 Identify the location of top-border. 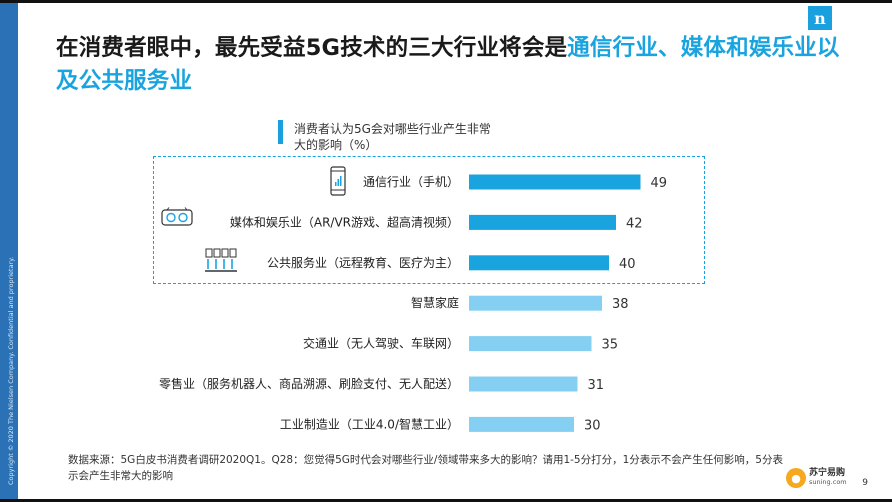
(446, 1).